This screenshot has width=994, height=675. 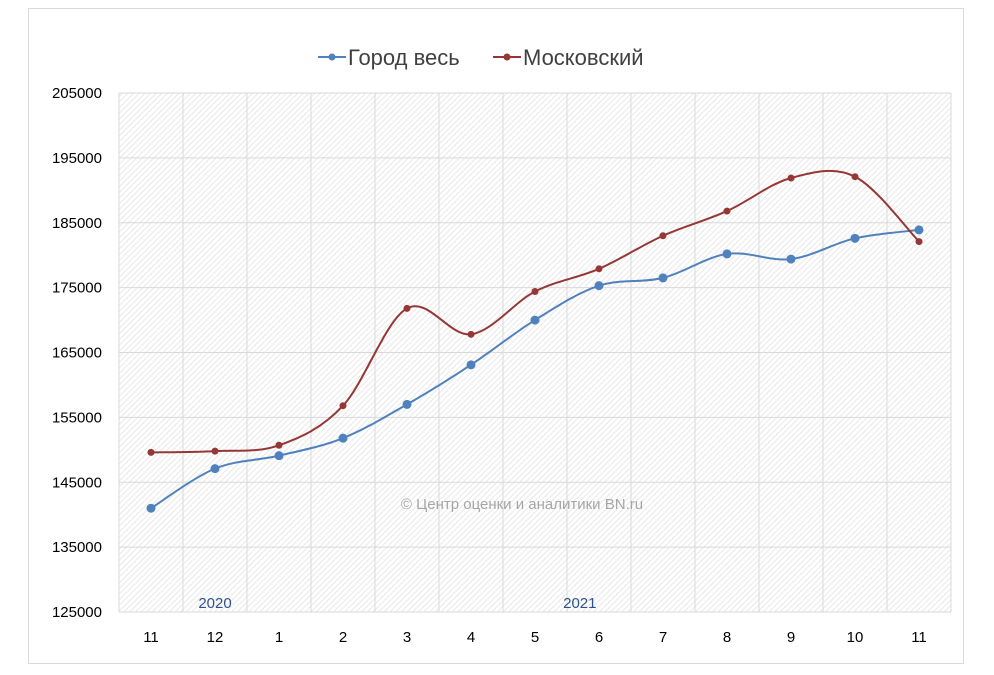 I want to click on x-tick-label: 1, so click(x=279, y=637).